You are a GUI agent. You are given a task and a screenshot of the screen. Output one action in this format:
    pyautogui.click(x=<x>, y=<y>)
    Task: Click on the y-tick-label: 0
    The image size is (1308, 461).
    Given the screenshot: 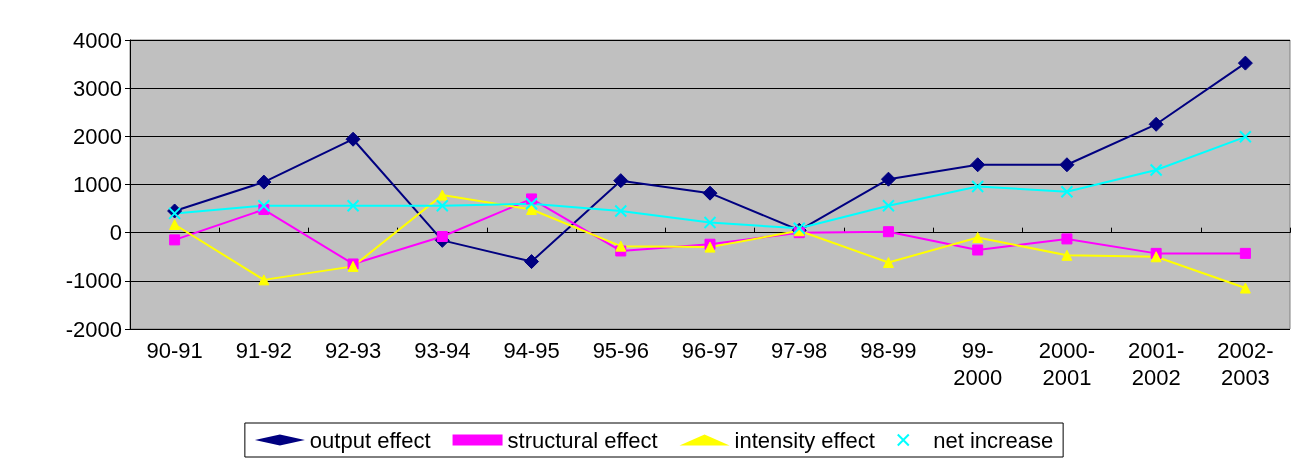 What is the action you would take?
    pyautogui.click(x=115, y=233)
    